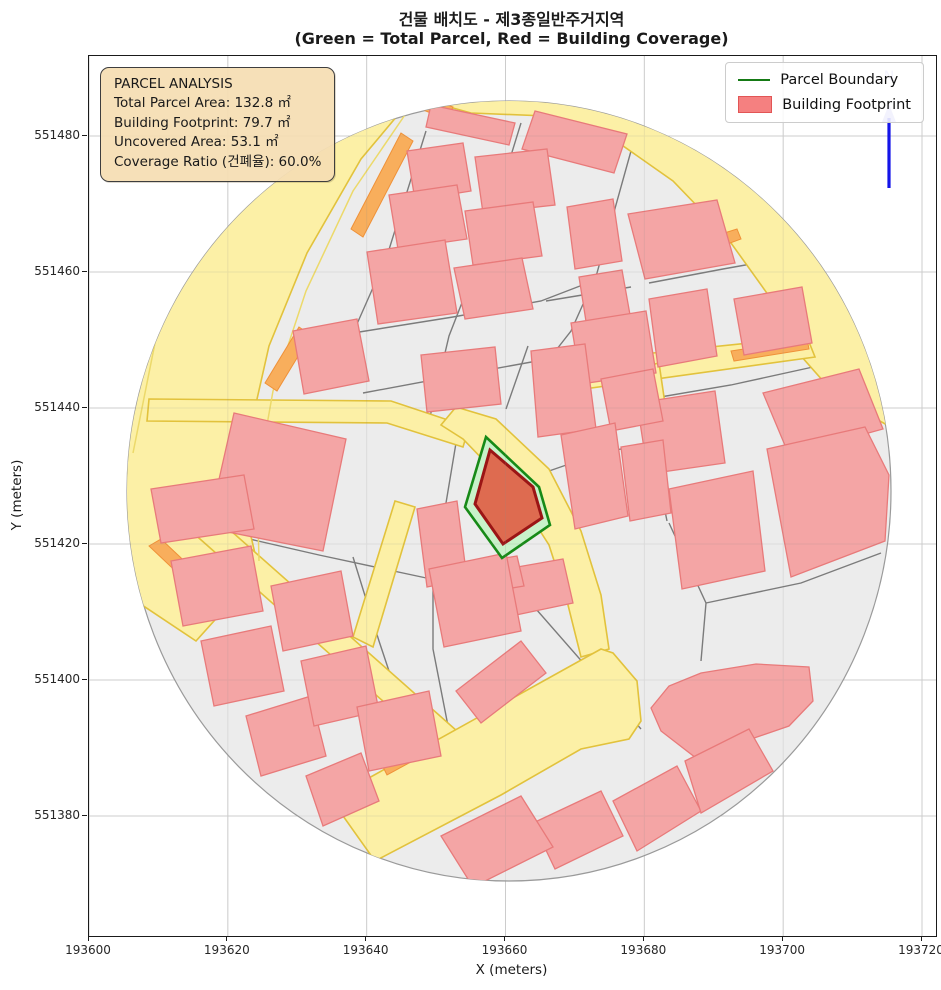 The width and height of the screenshot is (941, 990). What do you see at coordinates (511, 19) in the screenshot?
I see `chart-title: 건물 배치도 - 제3종일반주거지역` at bounding box center [511, 19].